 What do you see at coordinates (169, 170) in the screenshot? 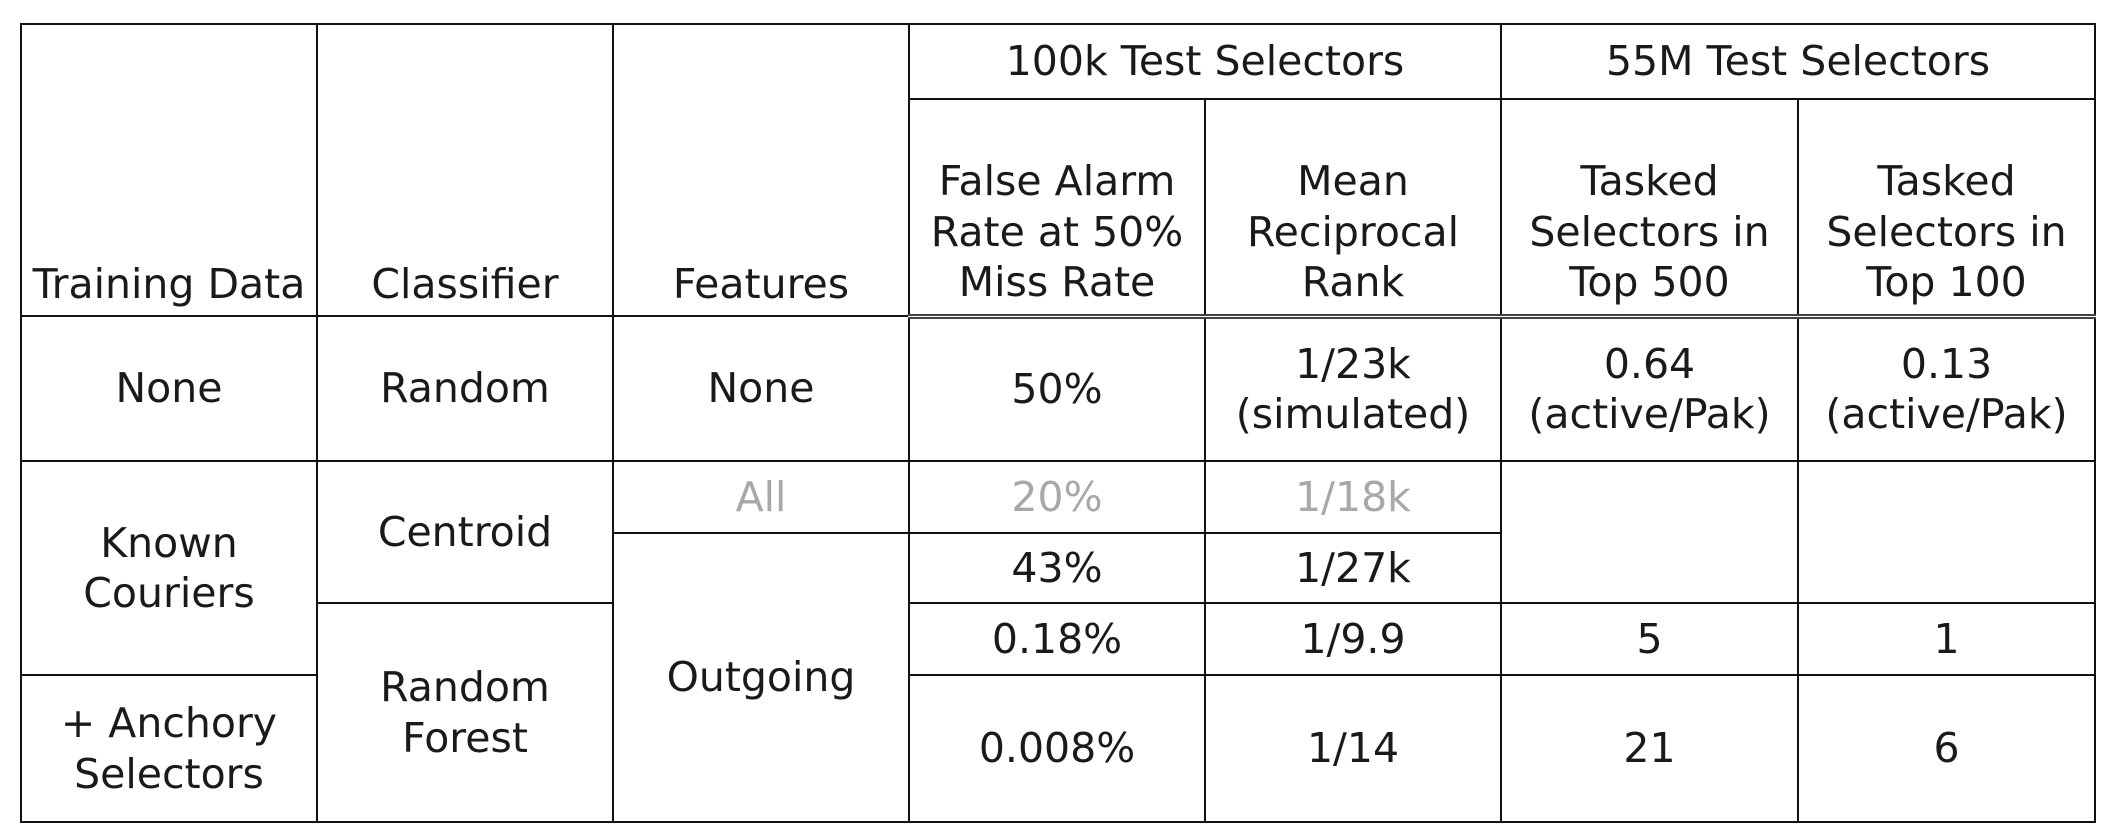
I see `col-header-training-data: Training Data` at bounding box center [169, 170].